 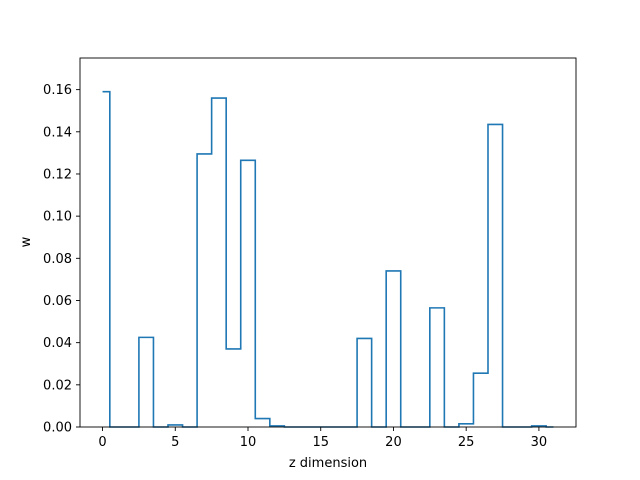 What do you see at coordinates (328, 463) in the screenshot?
I see `x-axis-label: z dimension` at bounding box center [328, 463].